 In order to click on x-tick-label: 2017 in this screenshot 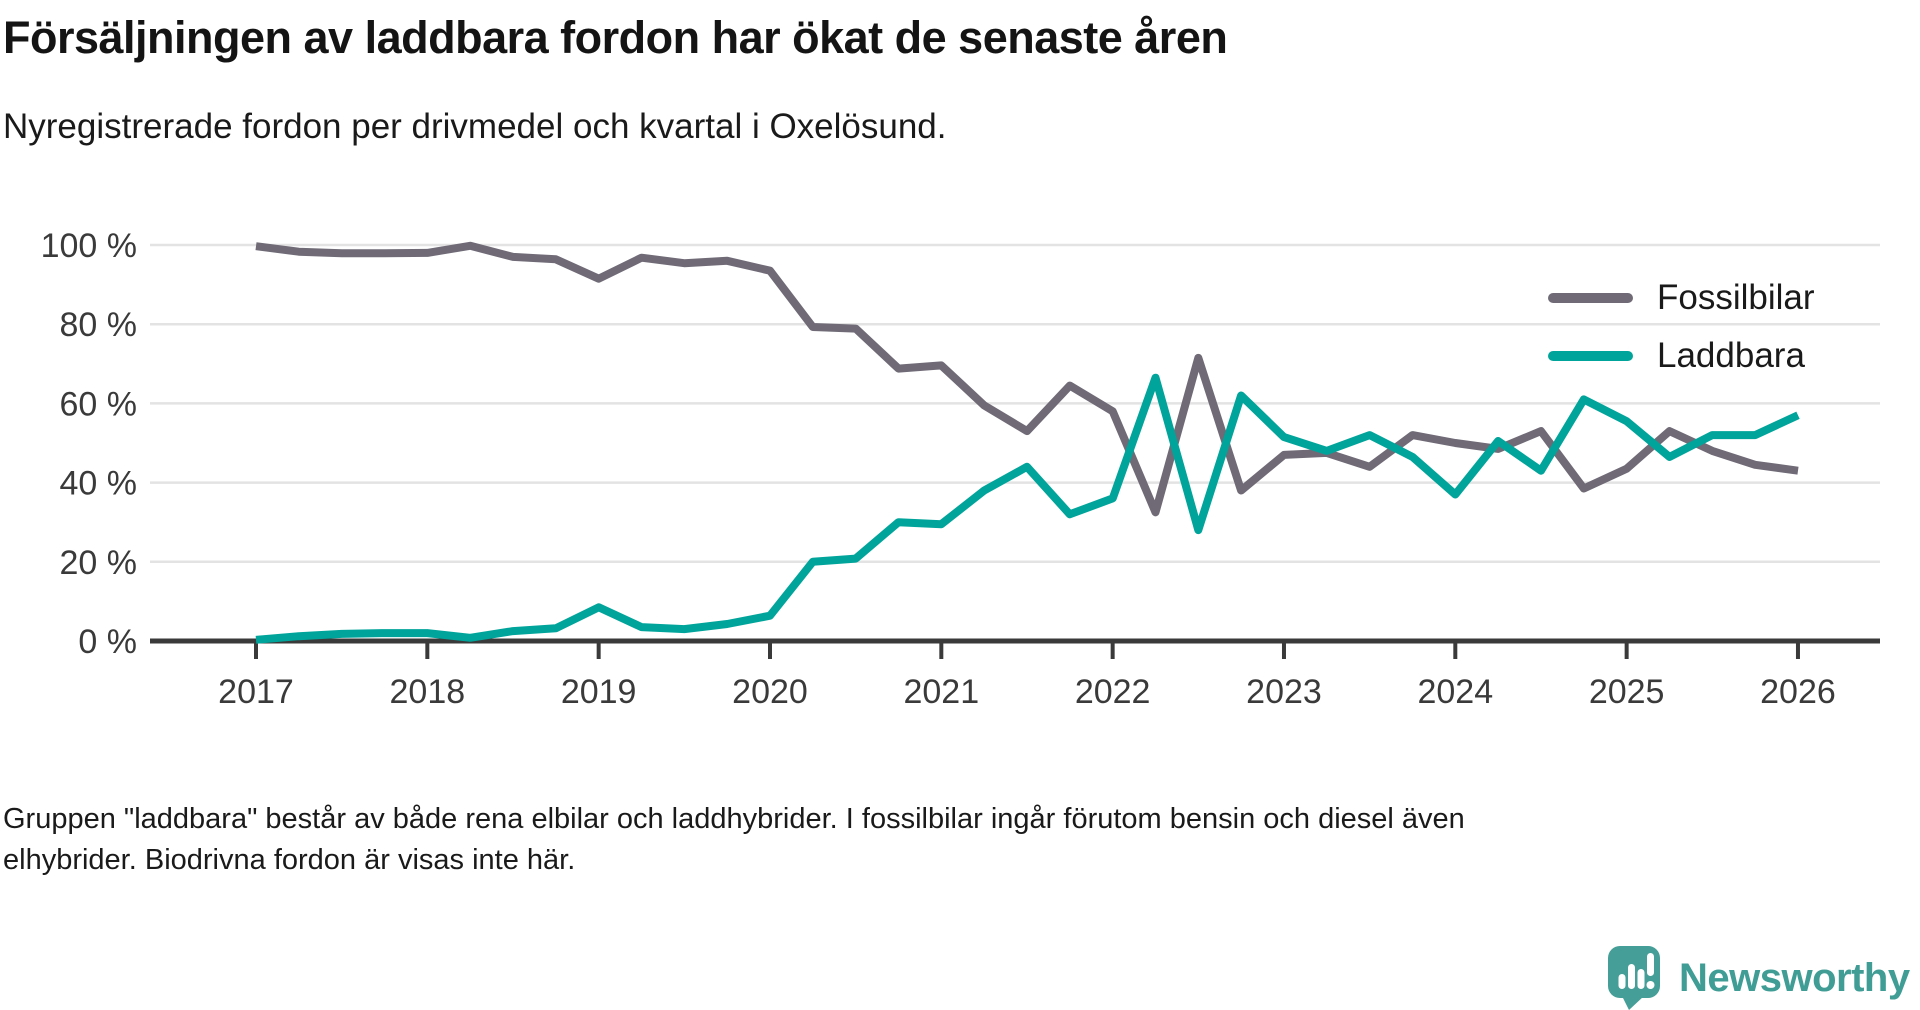, I will do `click(256, 692)`.